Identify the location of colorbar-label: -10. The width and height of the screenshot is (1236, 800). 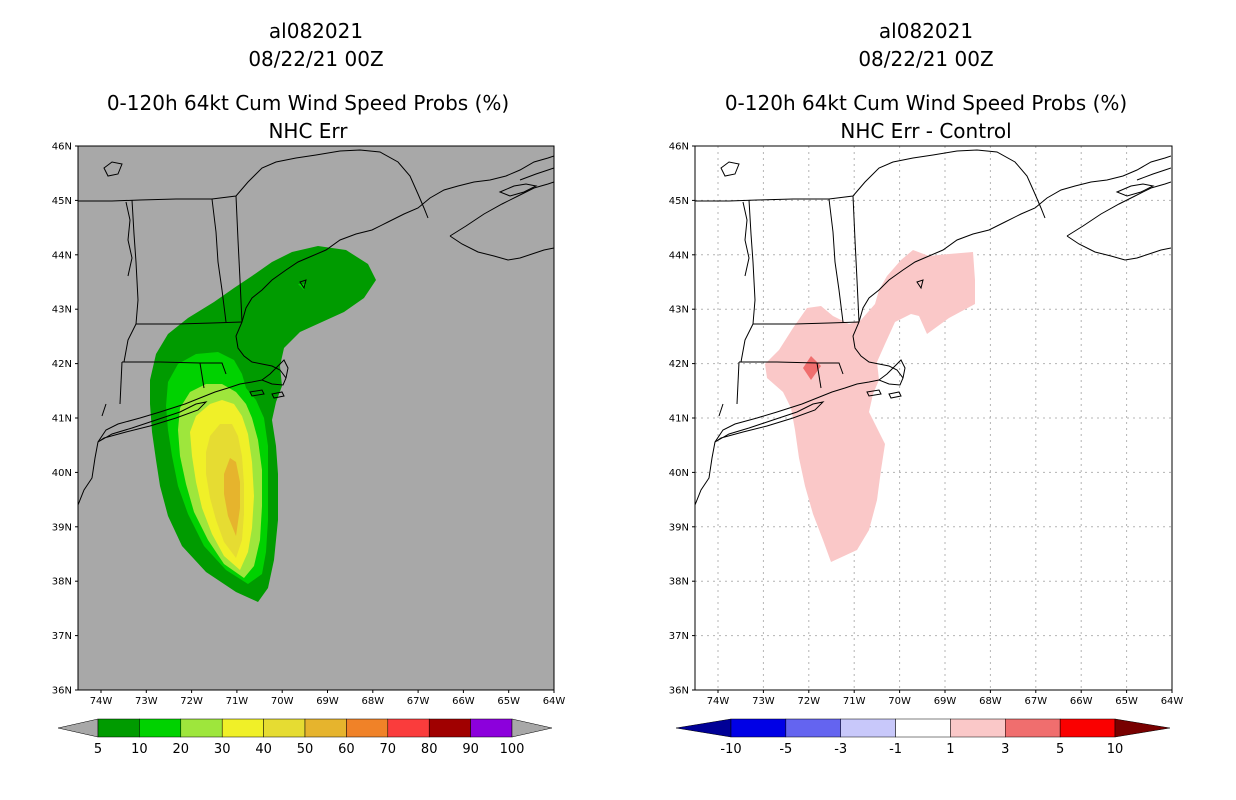
(730, 749).